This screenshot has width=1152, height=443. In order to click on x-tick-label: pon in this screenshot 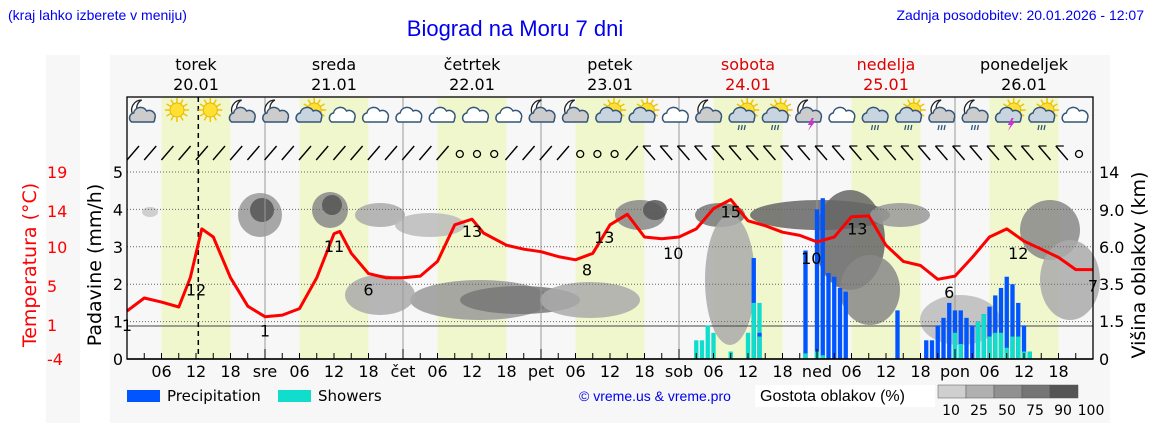, I will do `click(955, 371)`.